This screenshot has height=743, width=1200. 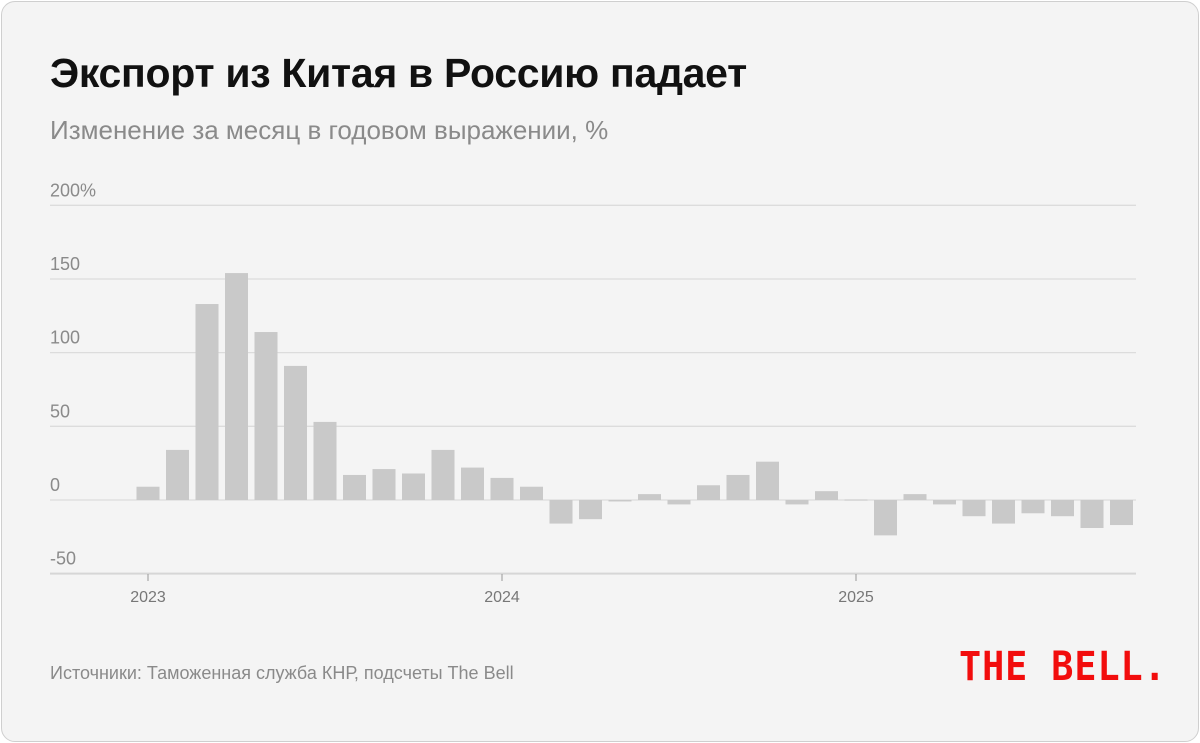 I want to click on x-tick-label: 2023, so click(x=148, y=597).